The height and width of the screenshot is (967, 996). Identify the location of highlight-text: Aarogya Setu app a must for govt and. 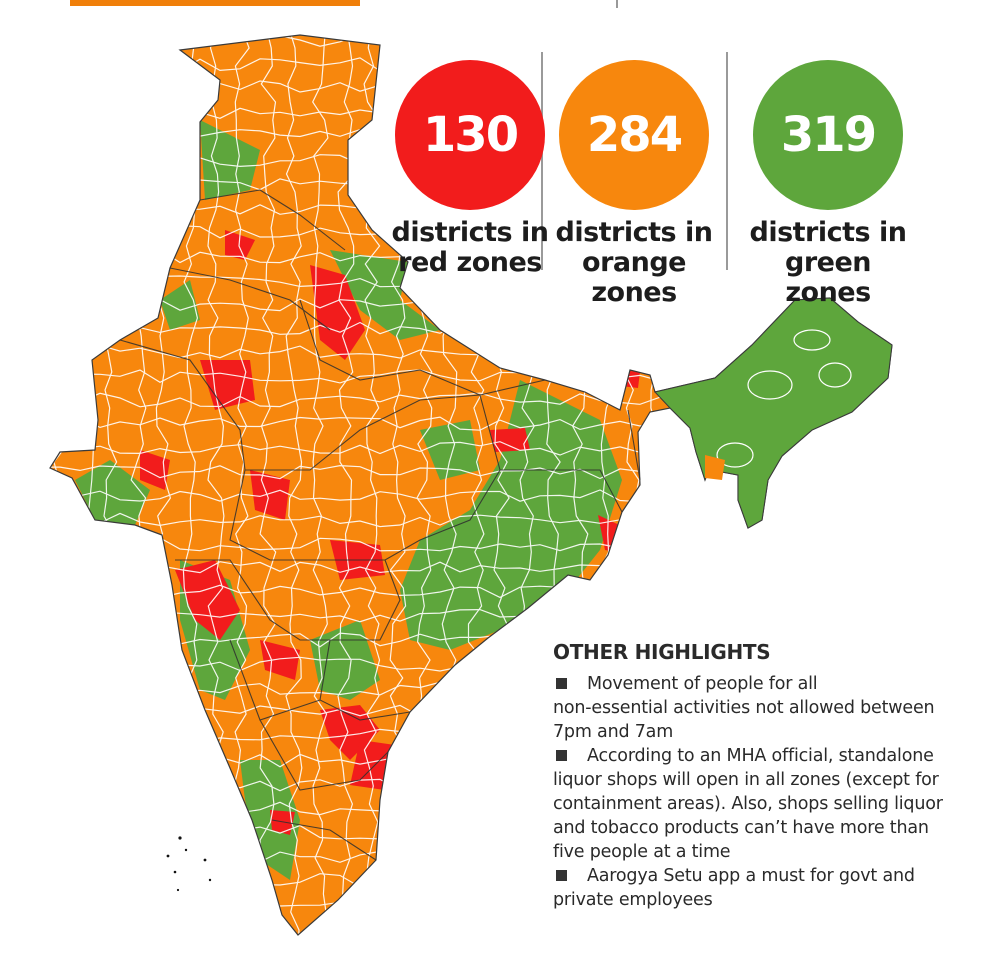
(751, 876).